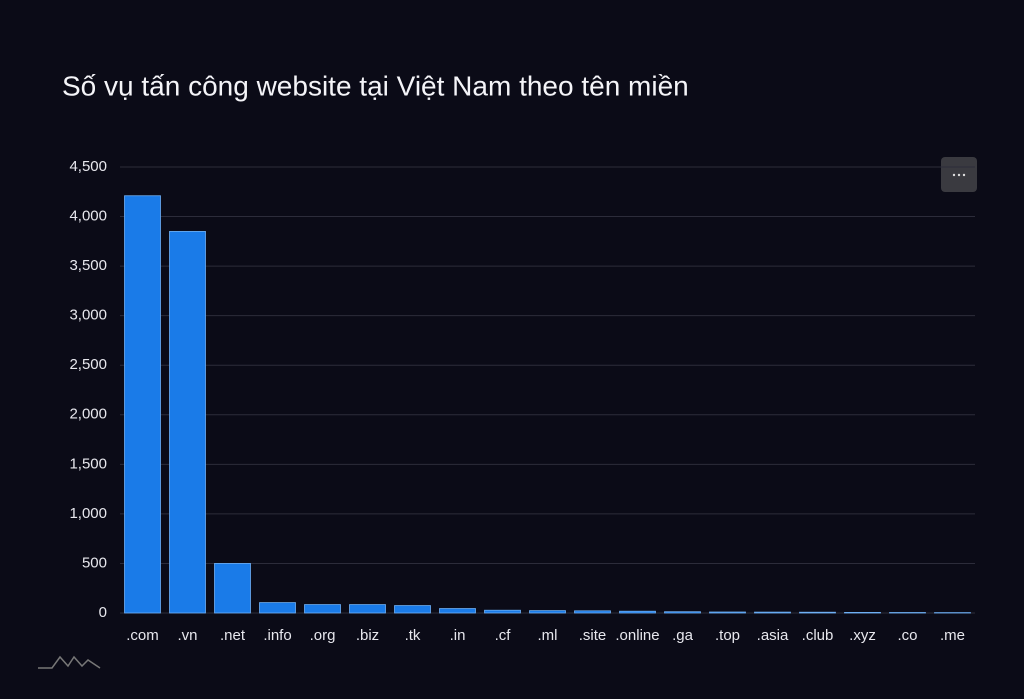  What do you see at coordinates (88, 315) in the screenshot?
I see `y-tick-label: 3,000` at bounding box center [88, 315].